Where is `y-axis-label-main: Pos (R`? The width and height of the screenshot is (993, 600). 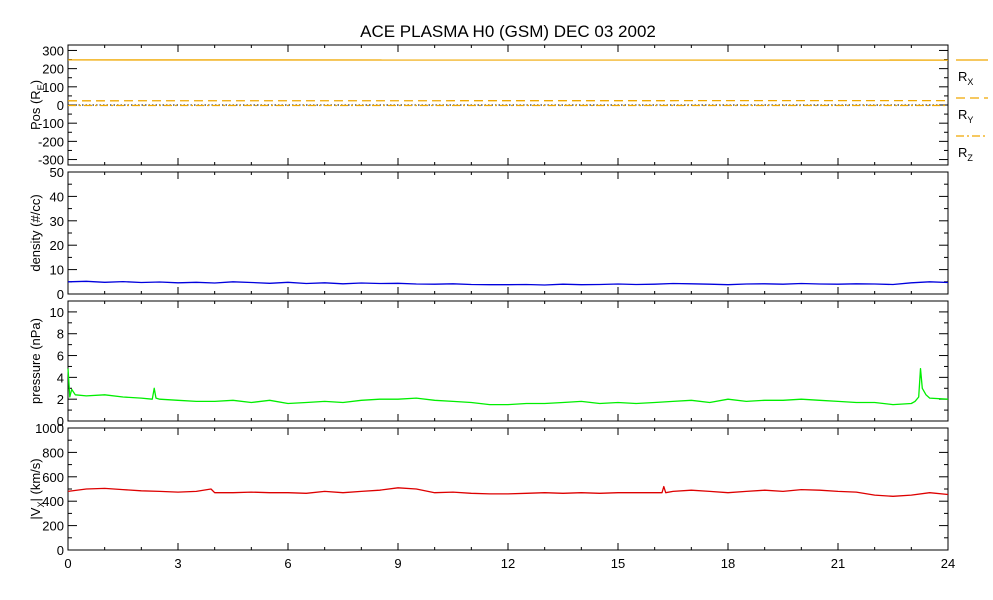
y-axis-label-main: Pos (R is located at coordinates (35, 110).